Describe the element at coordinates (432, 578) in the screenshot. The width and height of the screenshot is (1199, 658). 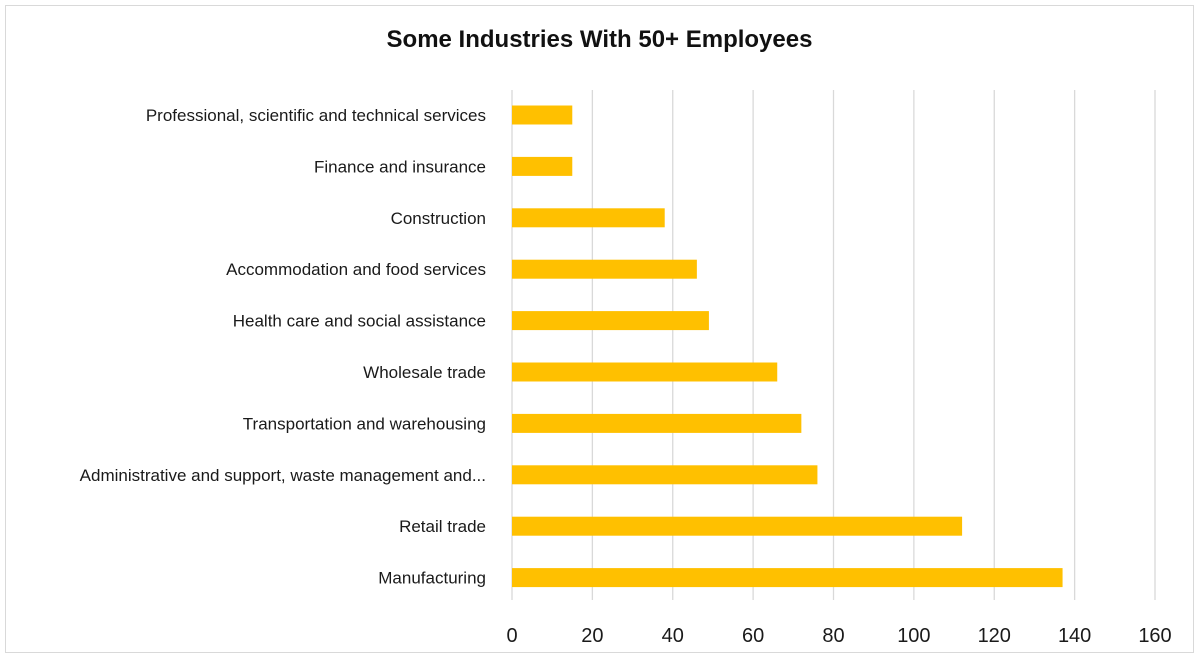
I see `category-label: Manufacturing` at that location.